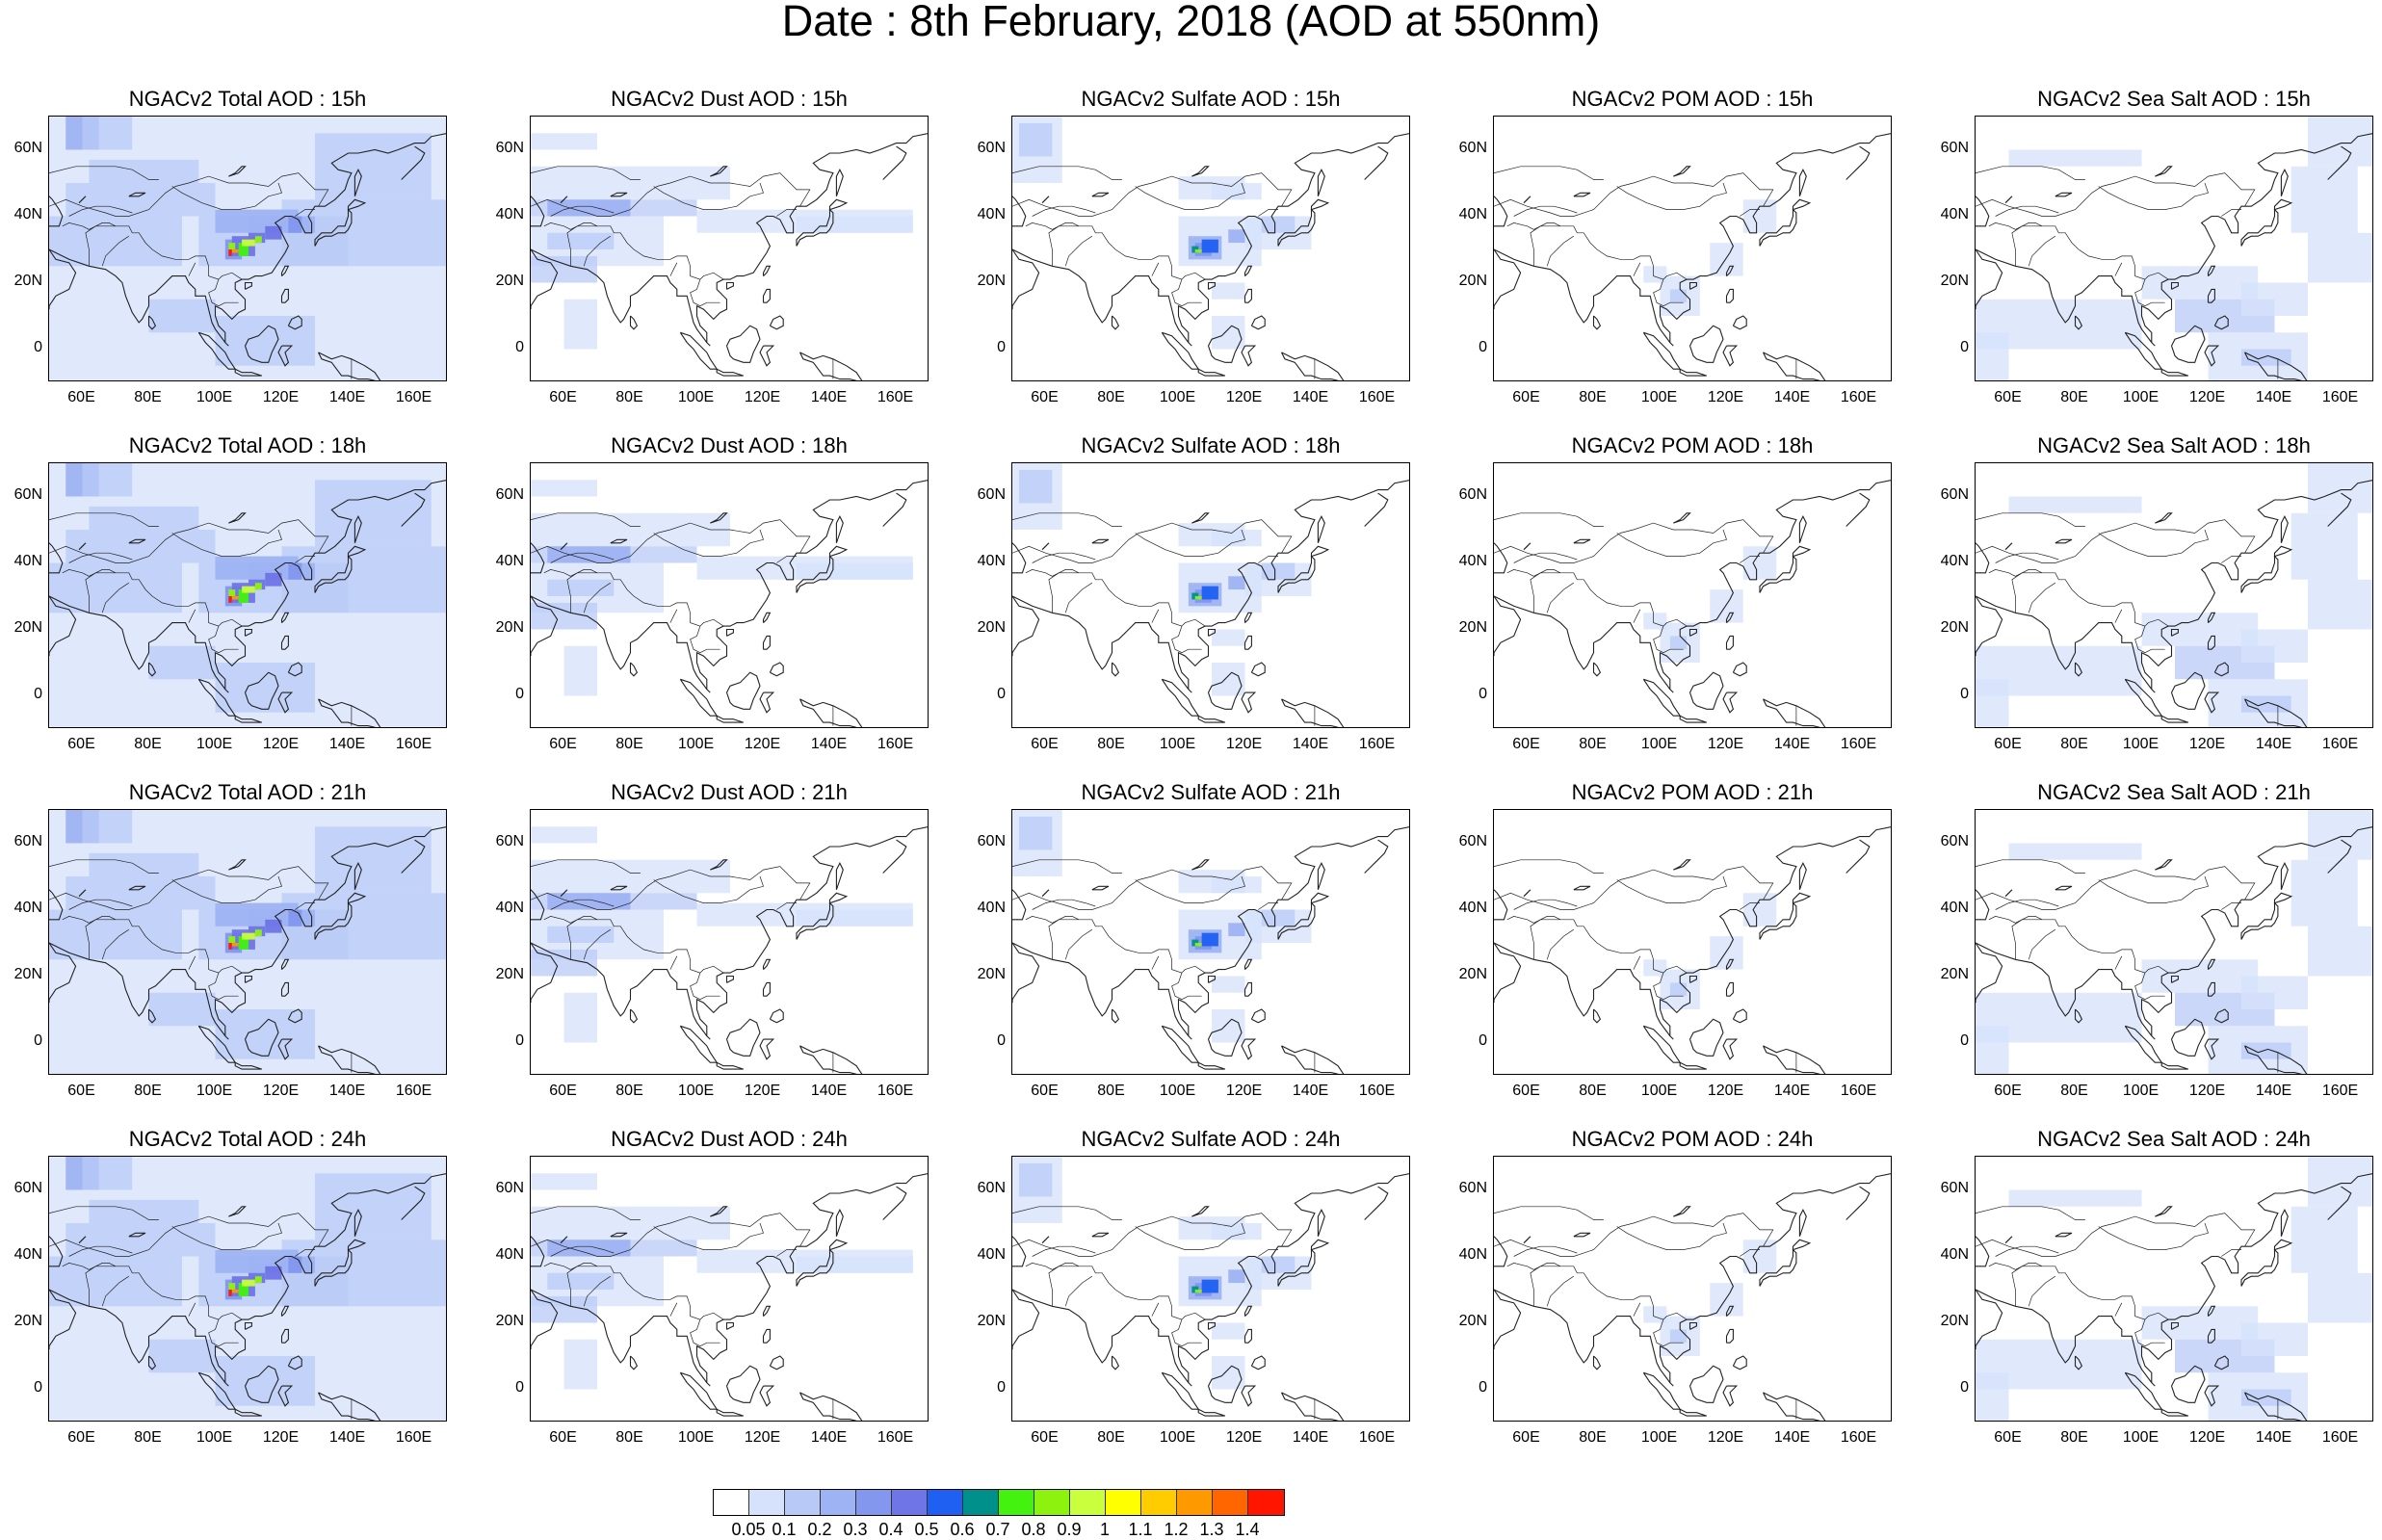 The width and height of the screenshot is (2382, 1540). I want to click on colorbar, so click(999, 1502).